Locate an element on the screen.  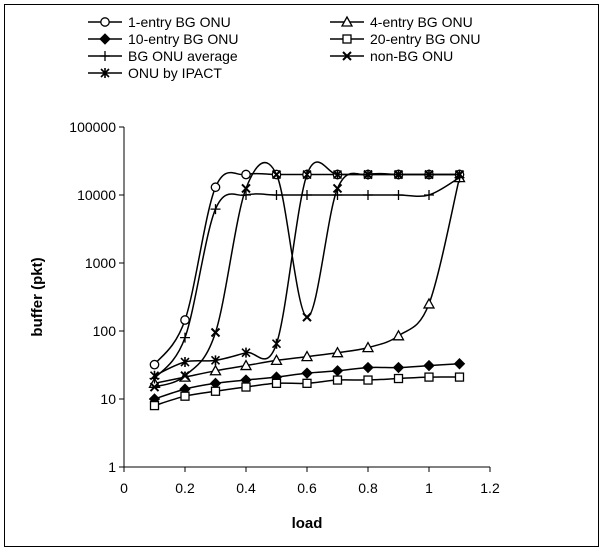
legend-label: 4-entry BG ONU is located at coordinates (421, 22).